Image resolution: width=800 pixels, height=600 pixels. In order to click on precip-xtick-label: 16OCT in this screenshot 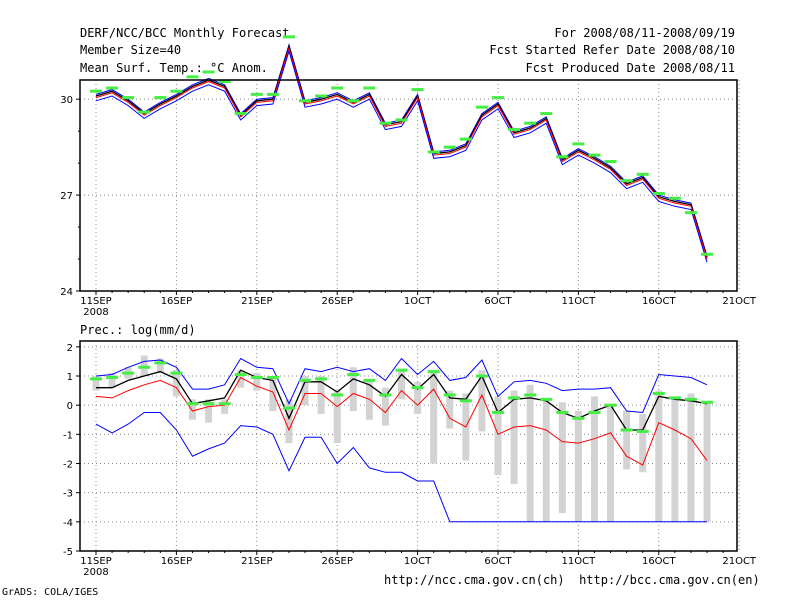, I will do `click(659, 561)`.